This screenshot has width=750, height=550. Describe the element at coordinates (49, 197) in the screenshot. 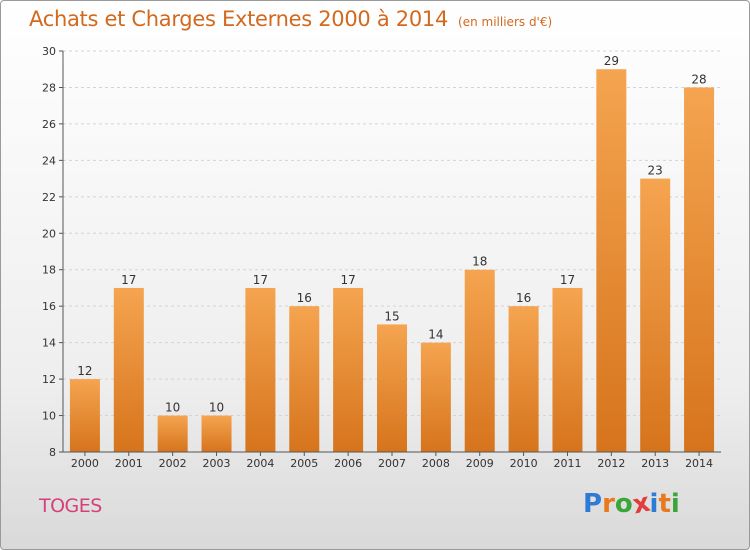

I see `y-tick-label: 22` at that location.